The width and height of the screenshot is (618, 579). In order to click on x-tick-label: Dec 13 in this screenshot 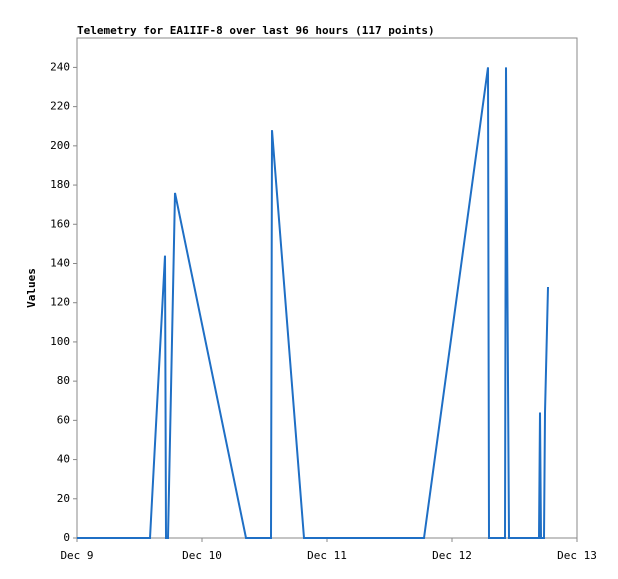, I will do `click(577, 555)`.